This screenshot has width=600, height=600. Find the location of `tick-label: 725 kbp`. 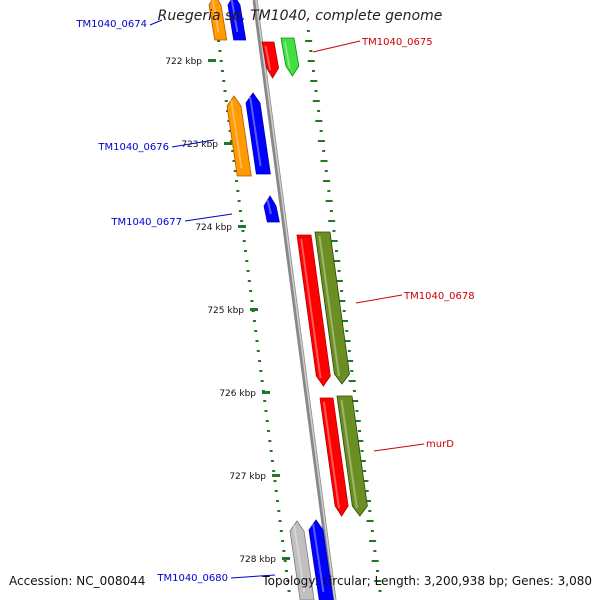

tick-label: 725 kbp is located at coordinates (225, 311).